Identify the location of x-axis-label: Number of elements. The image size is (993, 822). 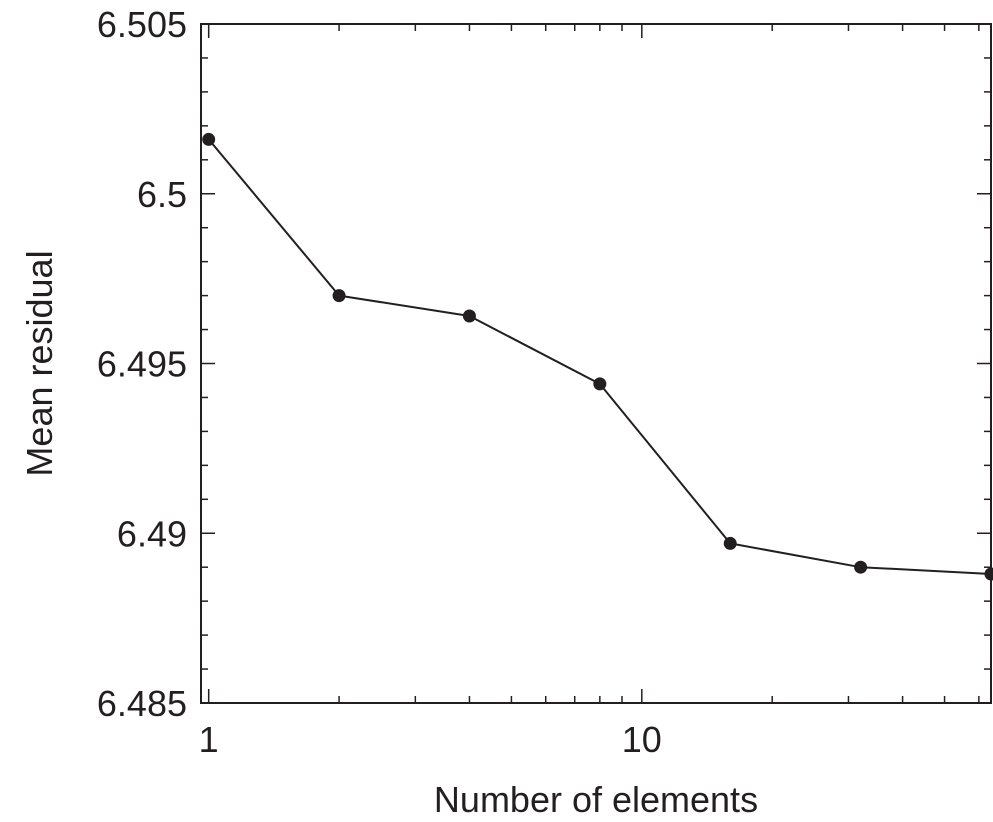
(596, 799).